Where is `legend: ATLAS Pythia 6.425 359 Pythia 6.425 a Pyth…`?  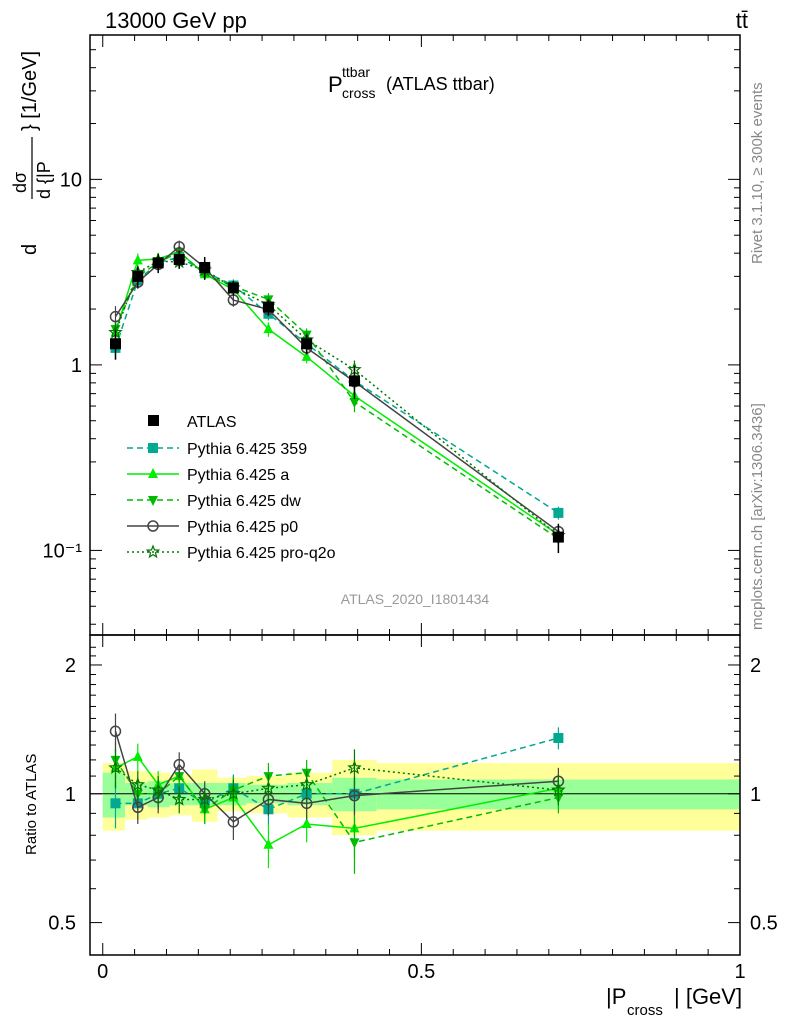
legend: ATLAS Pythia 6.425 359 Pythia 6.425 a Pyth… is located at coordinates (231, 488).